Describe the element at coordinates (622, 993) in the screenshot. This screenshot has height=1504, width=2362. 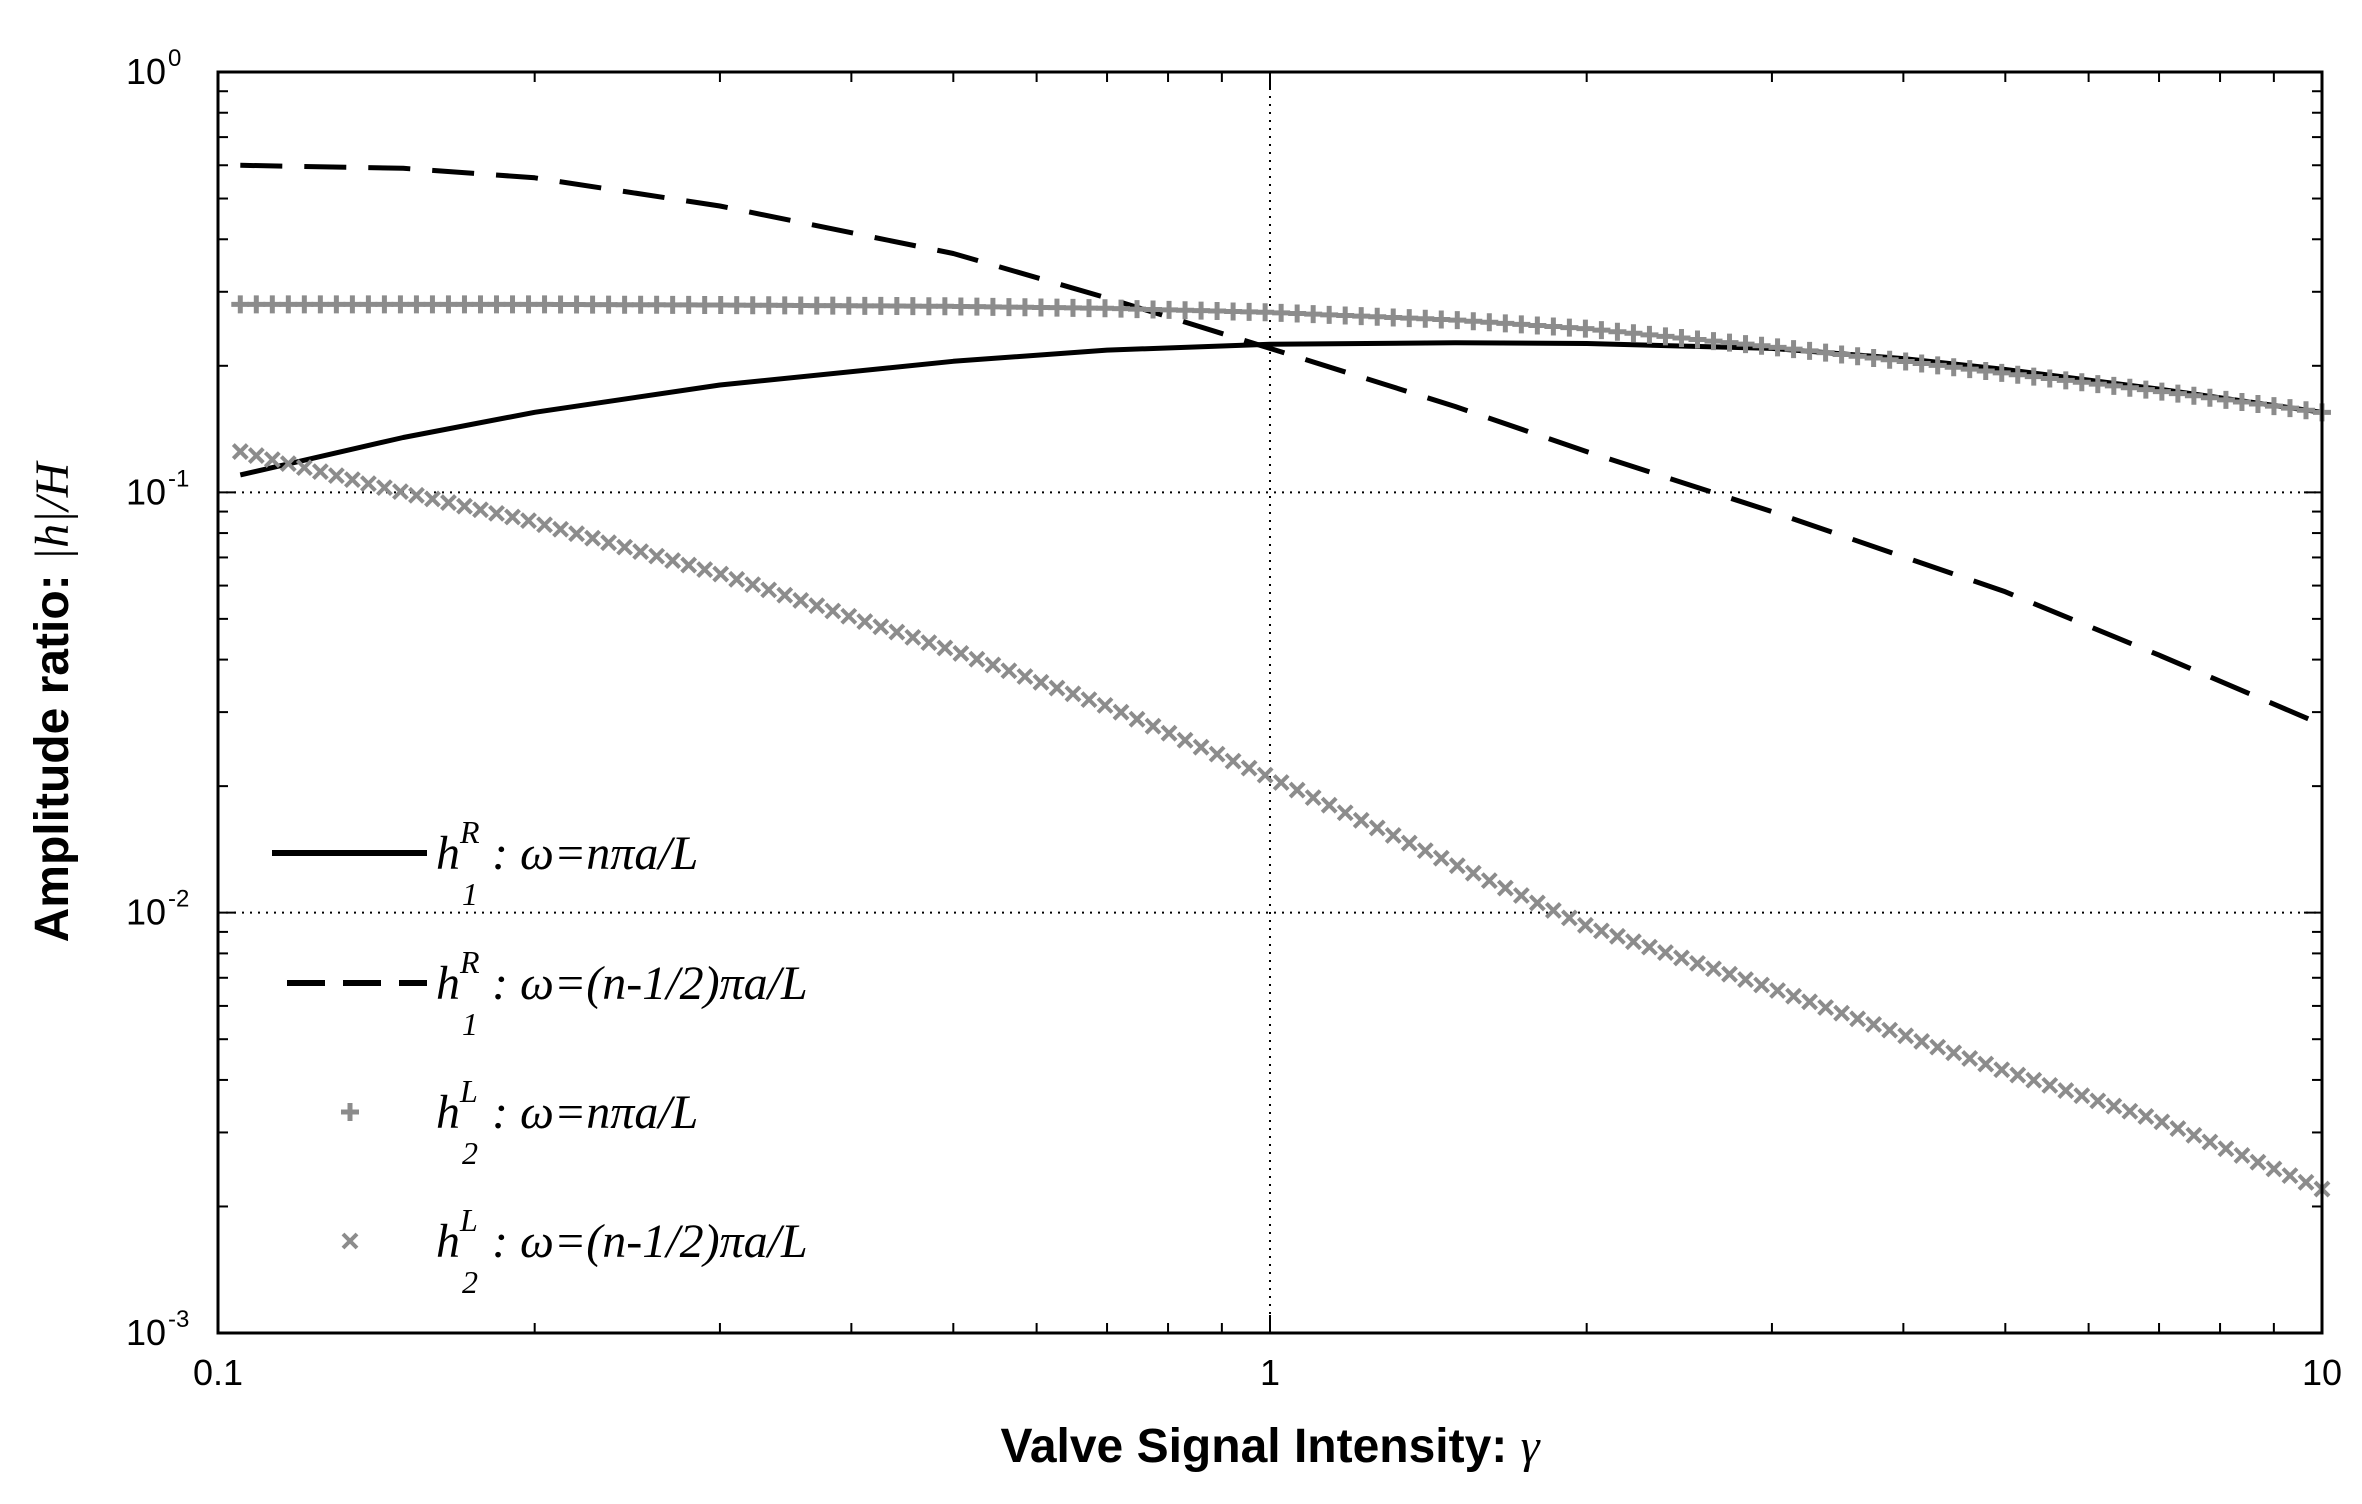
I see `legend-label: hR 1: ω=(n-1/2)πa/L` at that location.